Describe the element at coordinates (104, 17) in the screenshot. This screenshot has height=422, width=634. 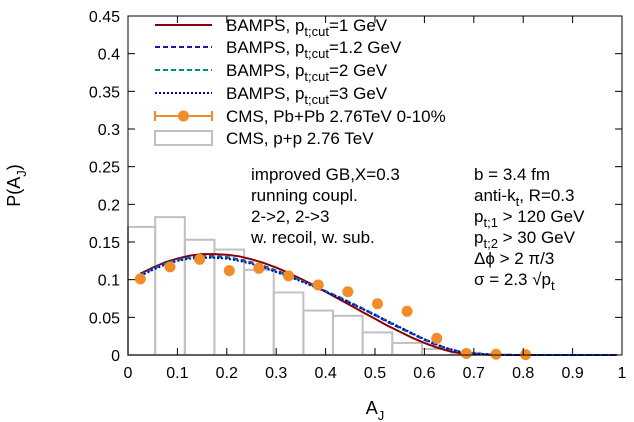
I see `y-tick-label: 0.45` at that location.